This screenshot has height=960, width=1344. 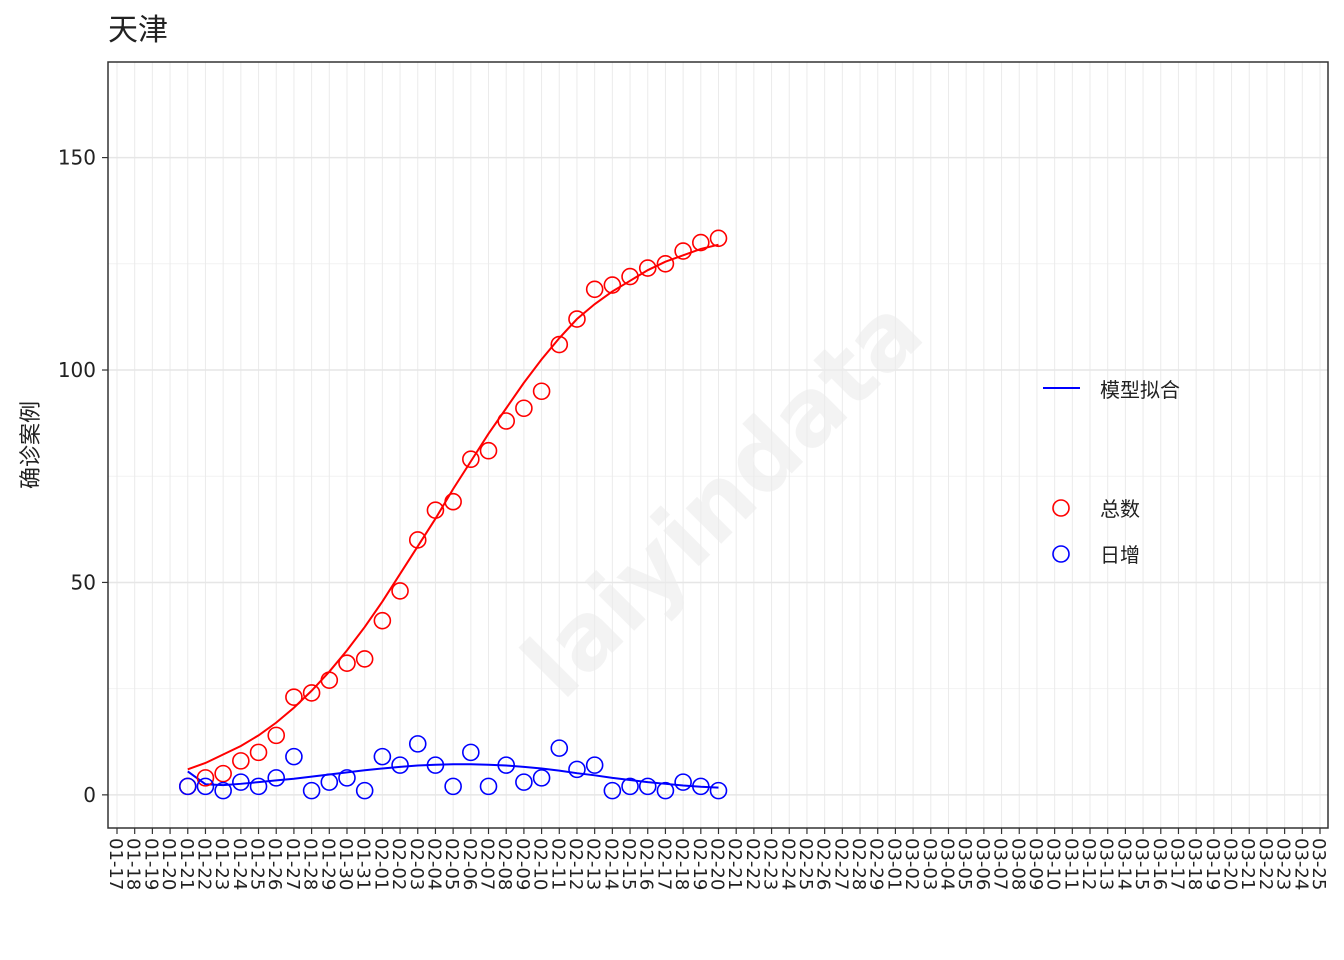 I want to click on x-tick-label: 02-21, so click(x=734, y=864).